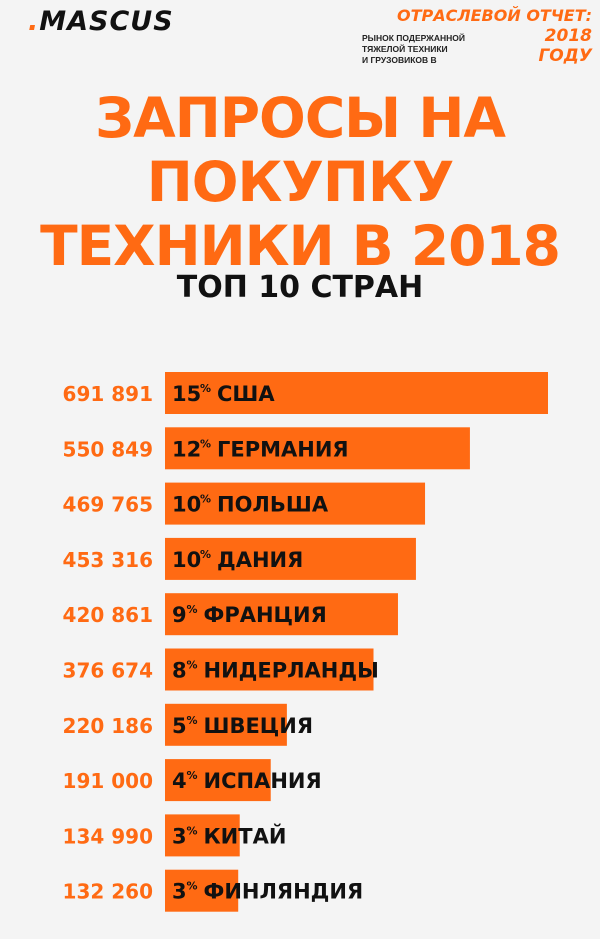  Describe the element at coordinates (108, 726) in the screenshot. I see `value-label: 220 186` at that location.